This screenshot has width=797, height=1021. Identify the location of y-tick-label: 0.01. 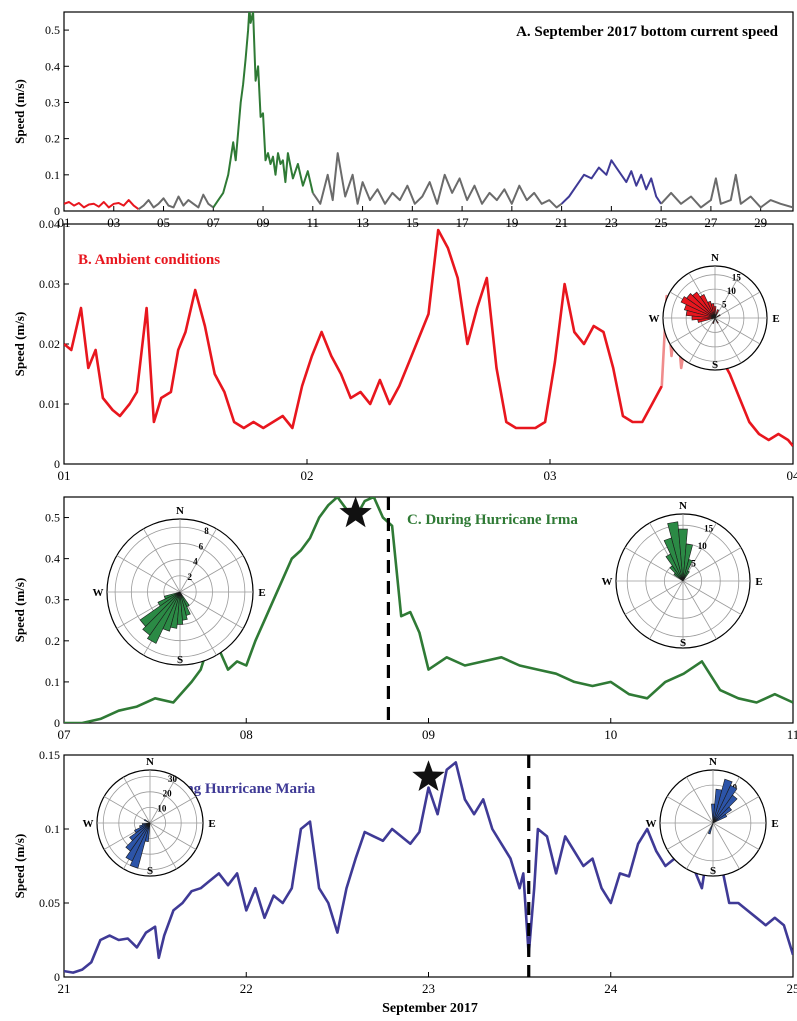
(49, 404).